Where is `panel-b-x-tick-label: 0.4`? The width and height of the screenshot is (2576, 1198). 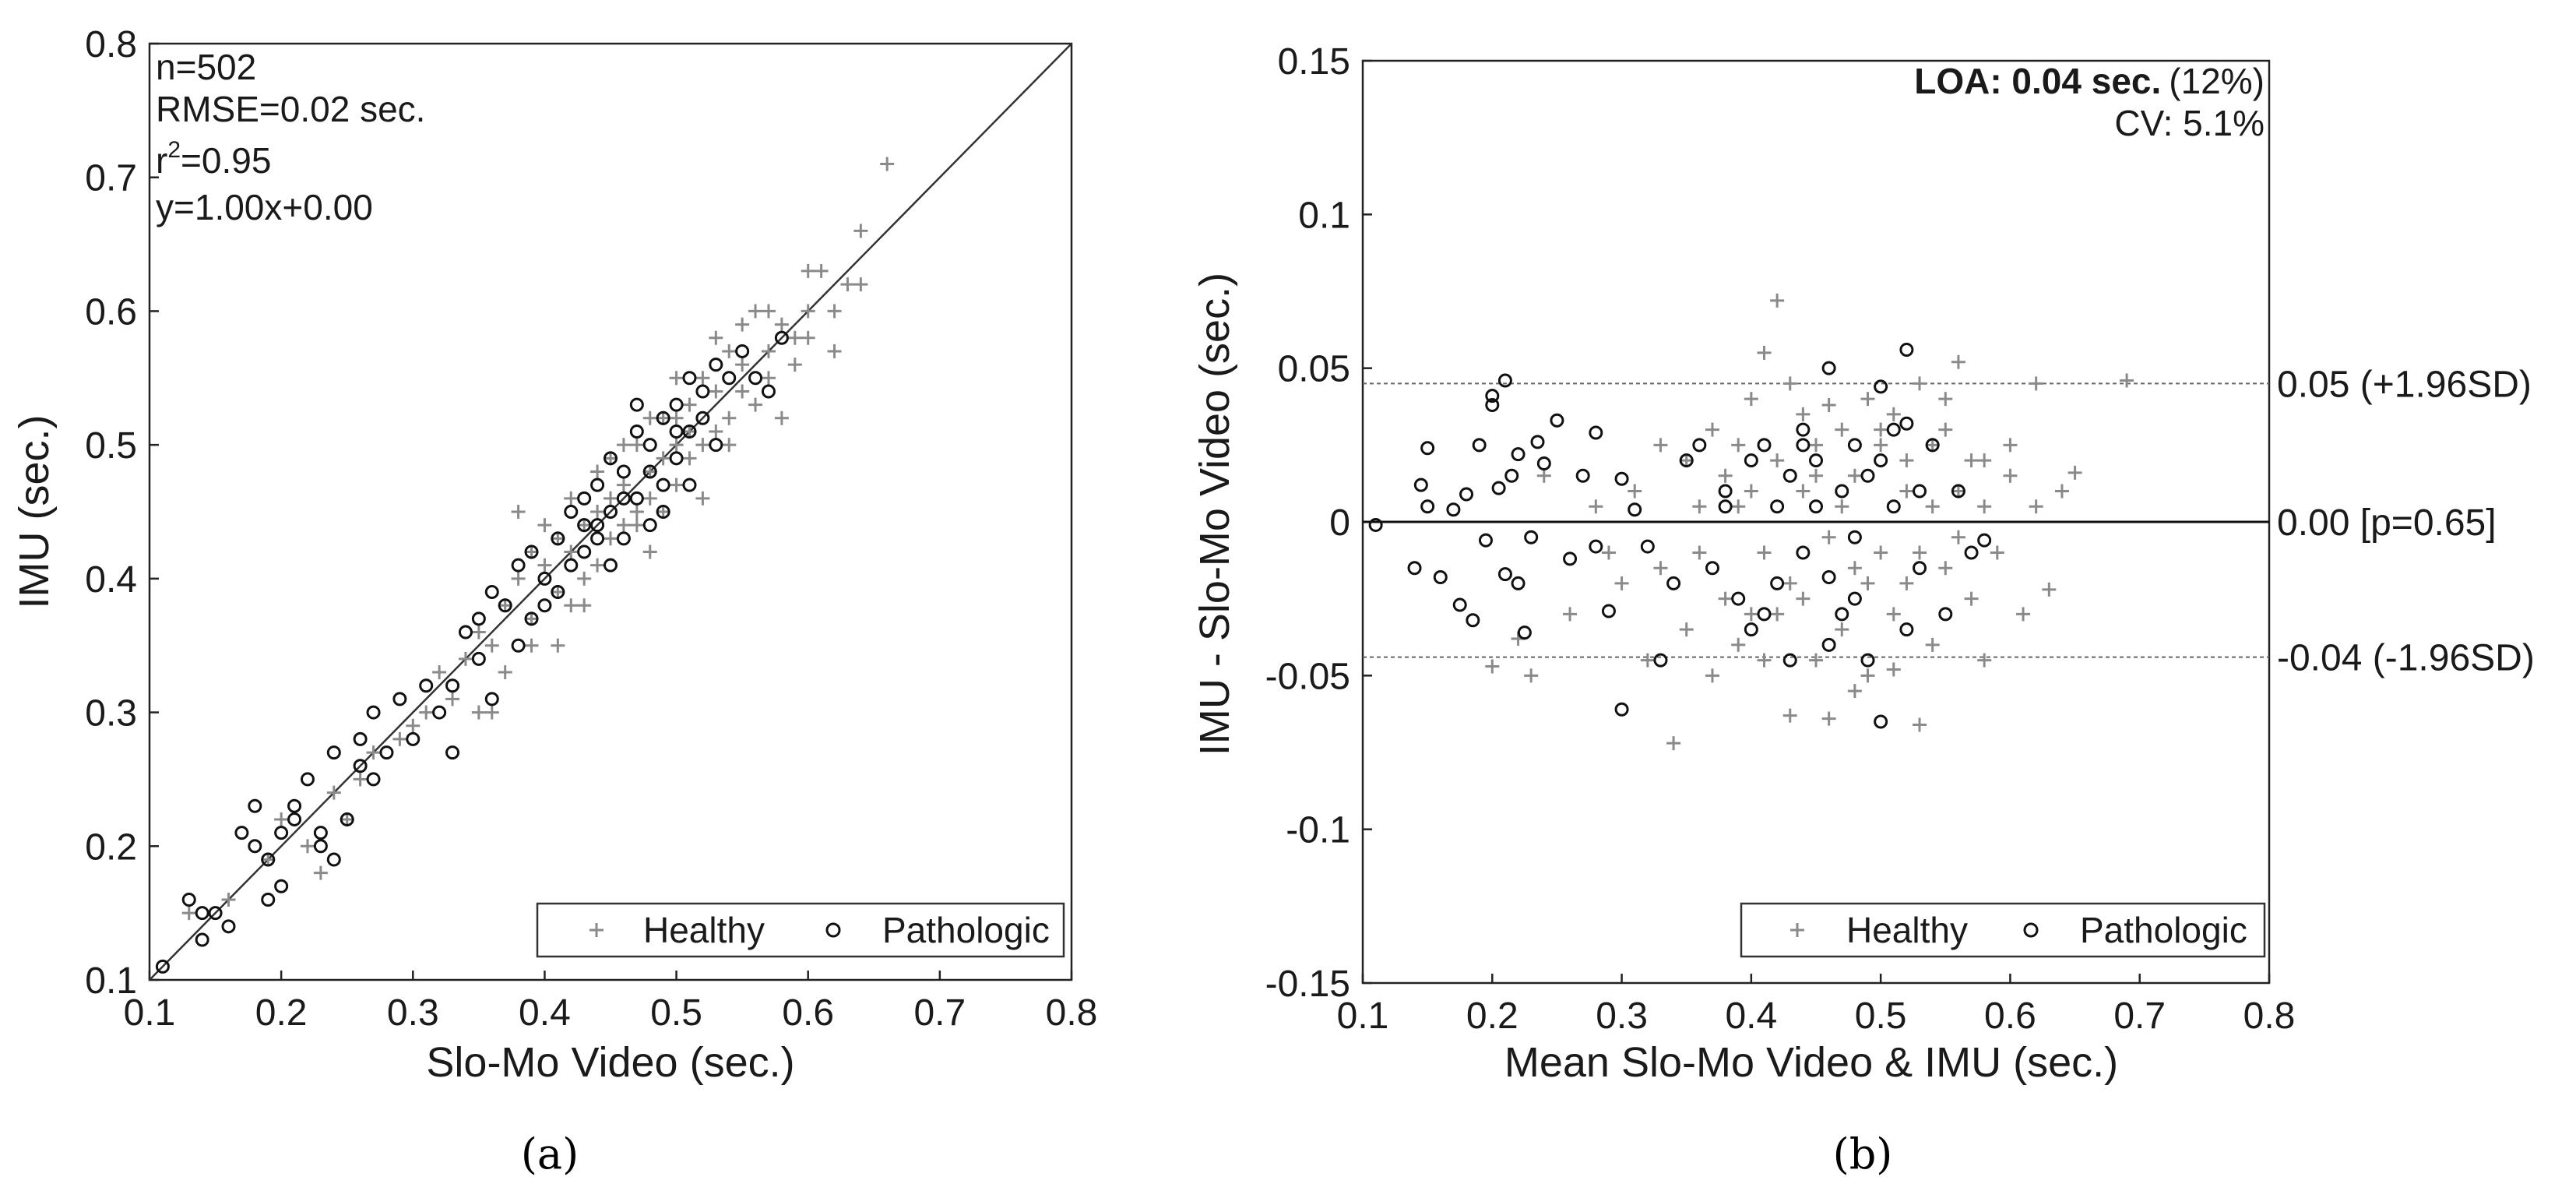
panel-b-x-tick-label: 0.4 is located at coordinates (1751, 1016).